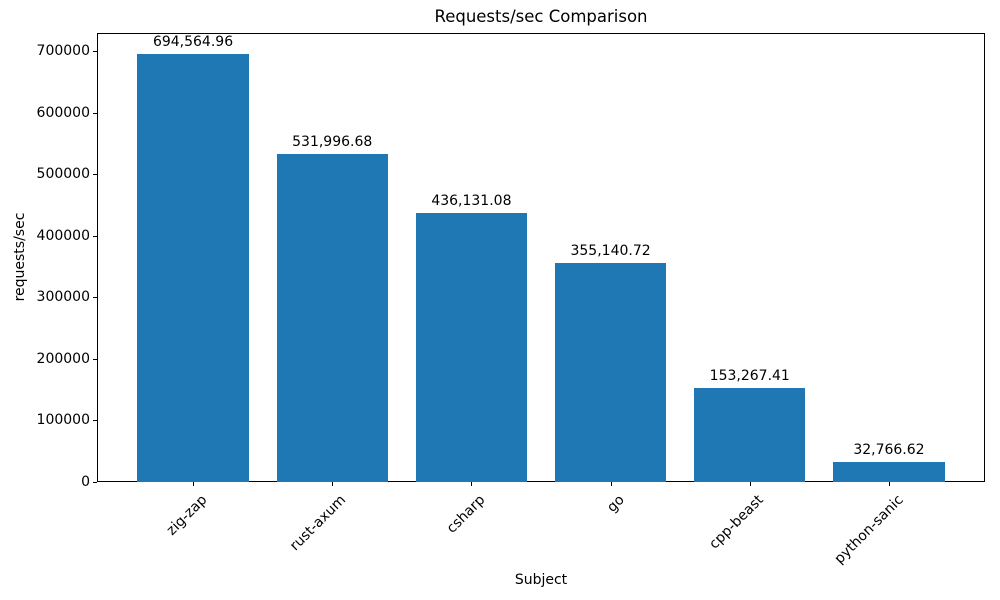 The image size is (1000, 600). I want to click on bar-value-label: 436,131.08, so click(471, 201).